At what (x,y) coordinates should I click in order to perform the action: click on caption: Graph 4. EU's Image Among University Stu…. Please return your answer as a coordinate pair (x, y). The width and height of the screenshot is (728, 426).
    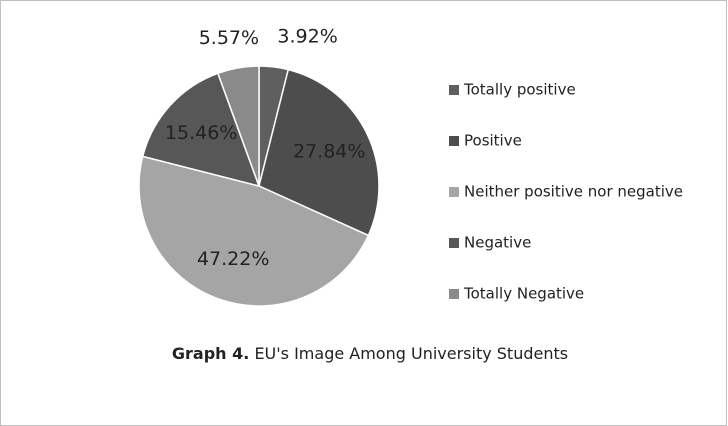
    Looking at the image, I should click on (370, 353).